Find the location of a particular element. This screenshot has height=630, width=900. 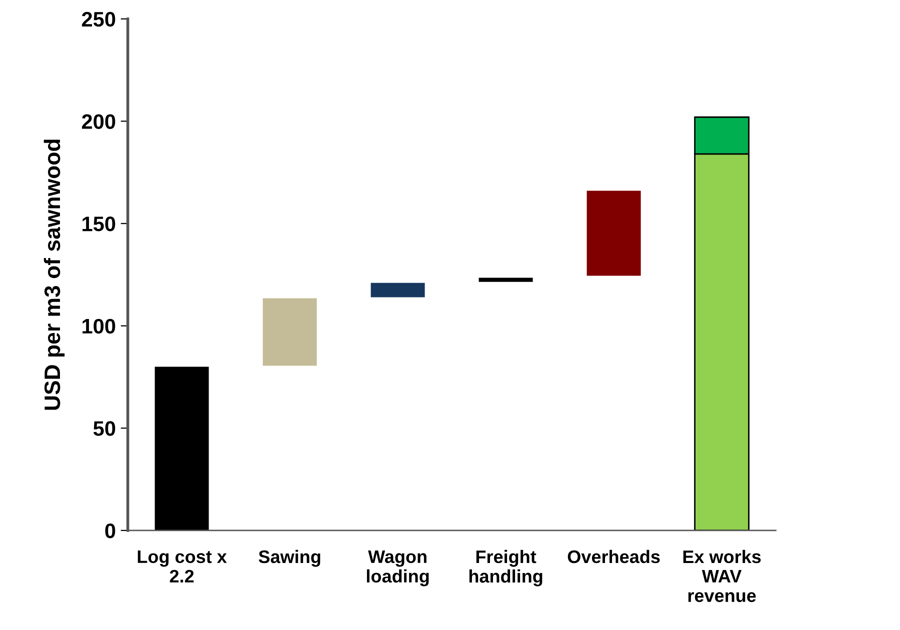

y-tick-label: 100 is located at coordinates (99, 326).